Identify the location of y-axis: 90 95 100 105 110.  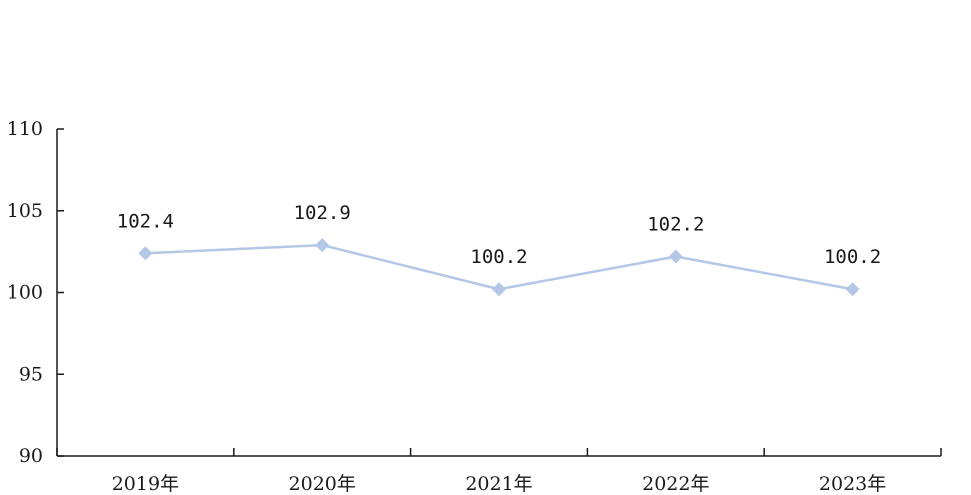
(35, 292).